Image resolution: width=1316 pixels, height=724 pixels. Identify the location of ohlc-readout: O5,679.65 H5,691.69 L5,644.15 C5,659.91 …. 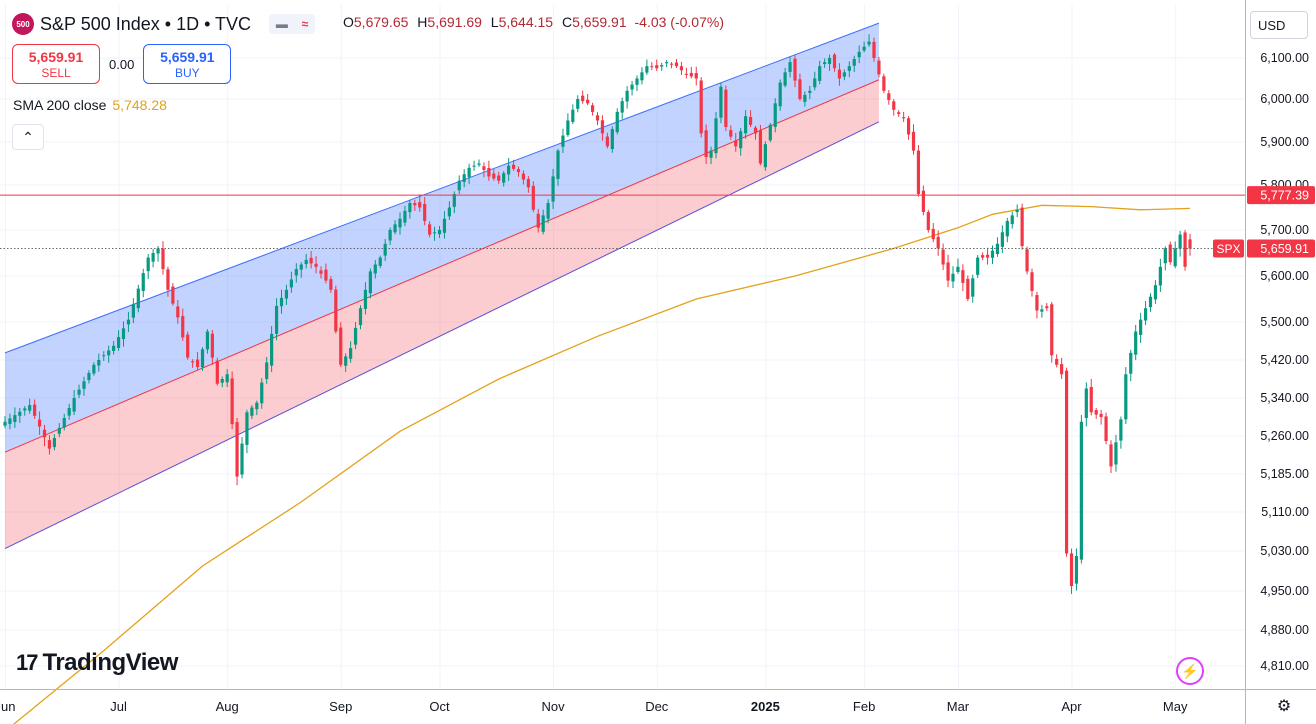
(533, 22).